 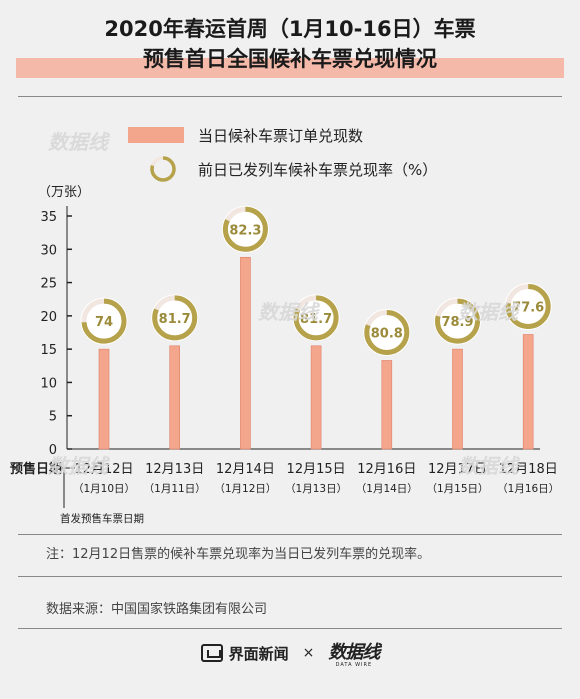 I want to click on ring-value-label: 74, so click(x=104, y=322).